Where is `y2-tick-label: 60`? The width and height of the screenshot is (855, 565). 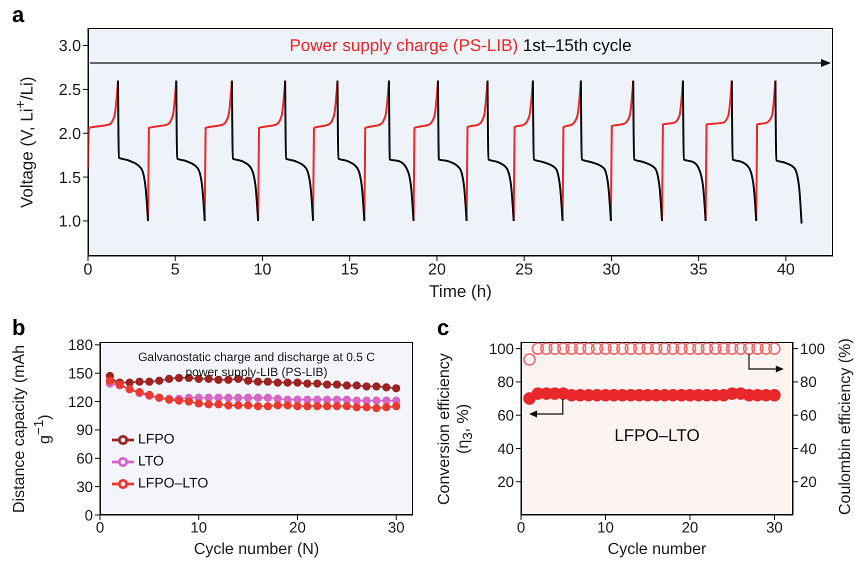 y2-tick-label: 60 is located at coordinates (808, 416).